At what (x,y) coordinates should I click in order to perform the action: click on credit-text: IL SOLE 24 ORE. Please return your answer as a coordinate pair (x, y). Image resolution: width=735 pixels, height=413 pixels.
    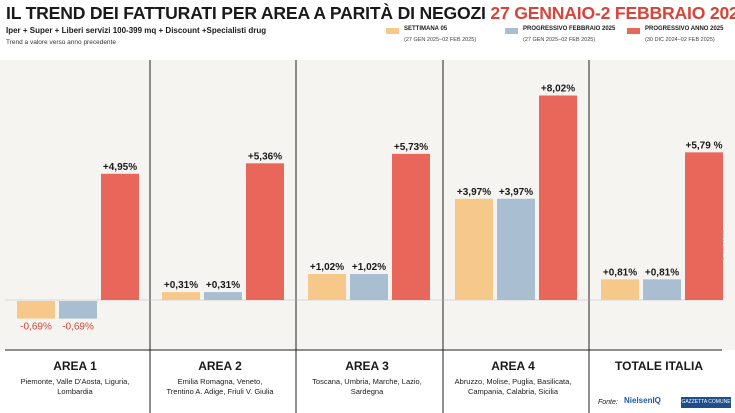
    Looking at the image, I should click on (722, 245).